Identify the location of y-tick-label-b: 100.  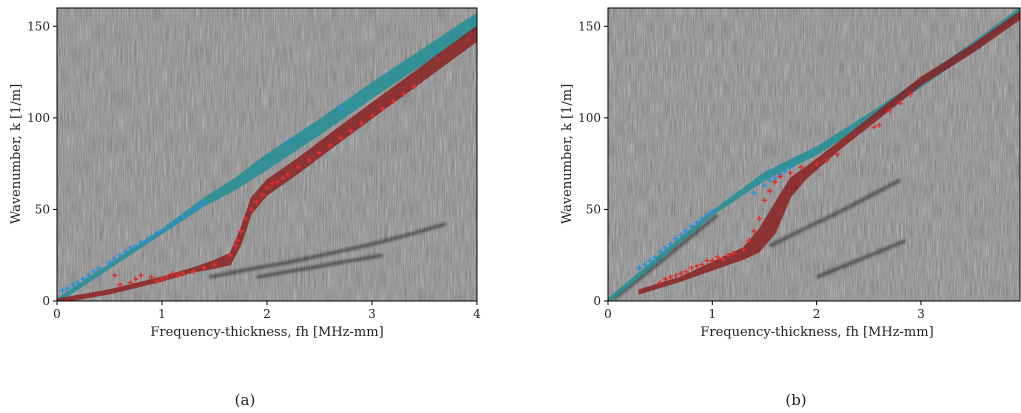
(589, 118).